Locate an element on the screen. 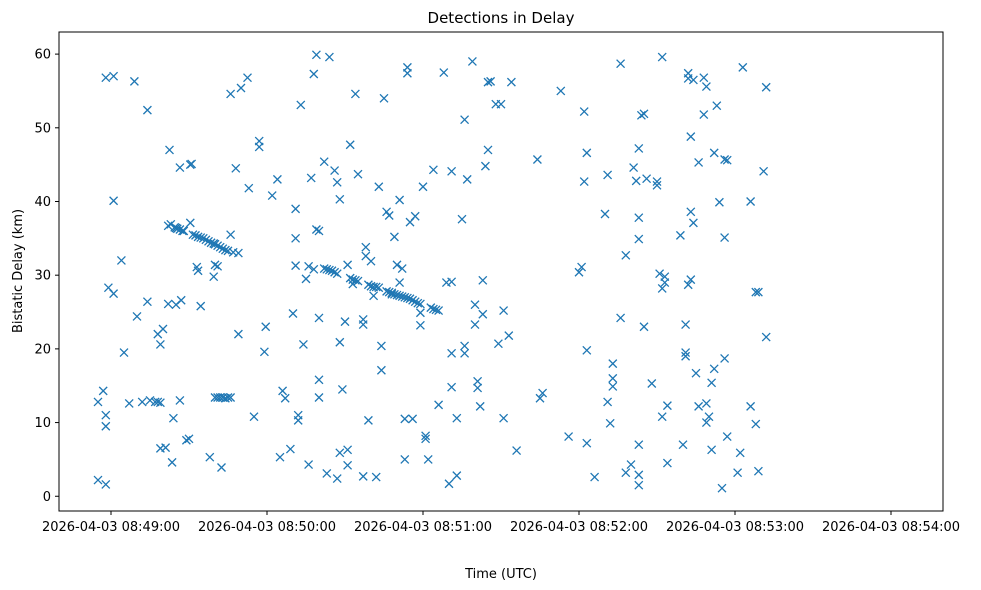 The height and width of the screenshot is (590, 981). x-tick-label: 2026-04-03 08:50:00 is located at coordinates (267, 527).